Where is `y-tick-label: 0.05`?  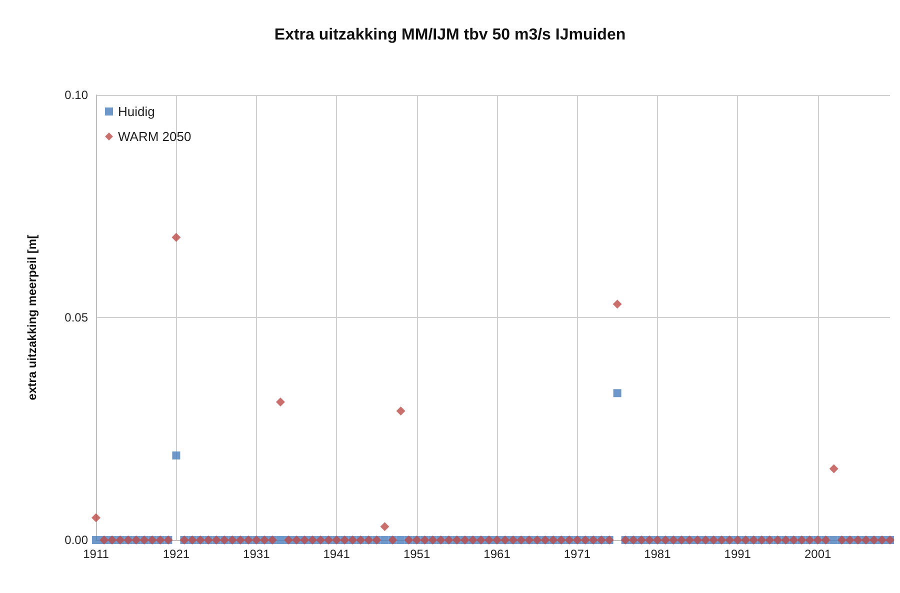 y-tick-label: 0.05 is located at coordinates (76, 317).